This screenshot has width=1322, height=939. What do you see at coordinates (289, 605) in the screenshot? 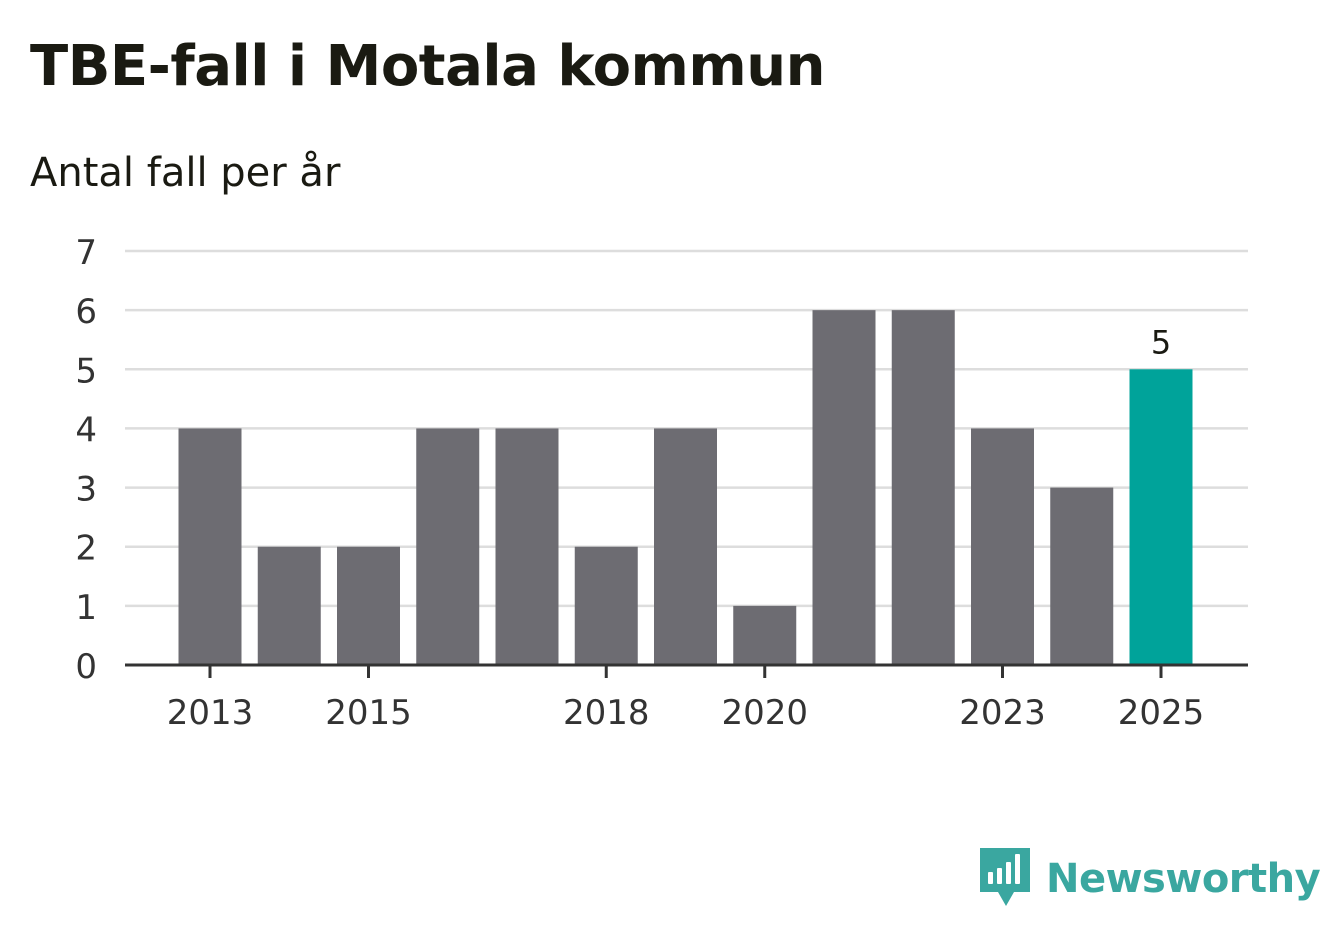
I see `bar-2014` at bounding box center [289, 605].